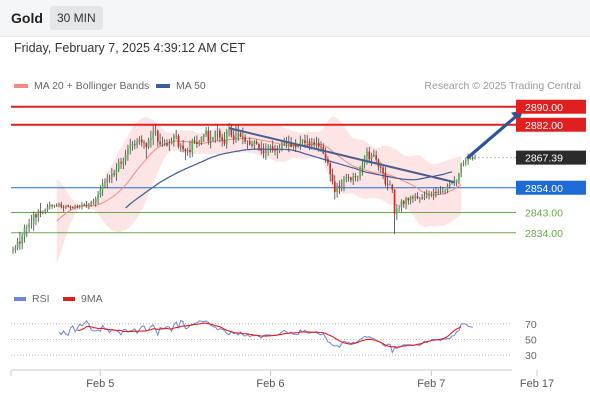  Describe the element at coordinates (551, 157) in the screenshot. I see `last-price-label-bg` at that location.